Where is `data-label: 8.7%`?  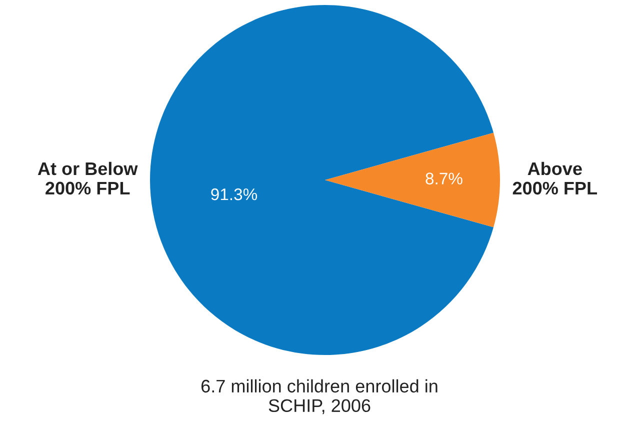 data-label: 8.7% is located at coordinates (444, 178).